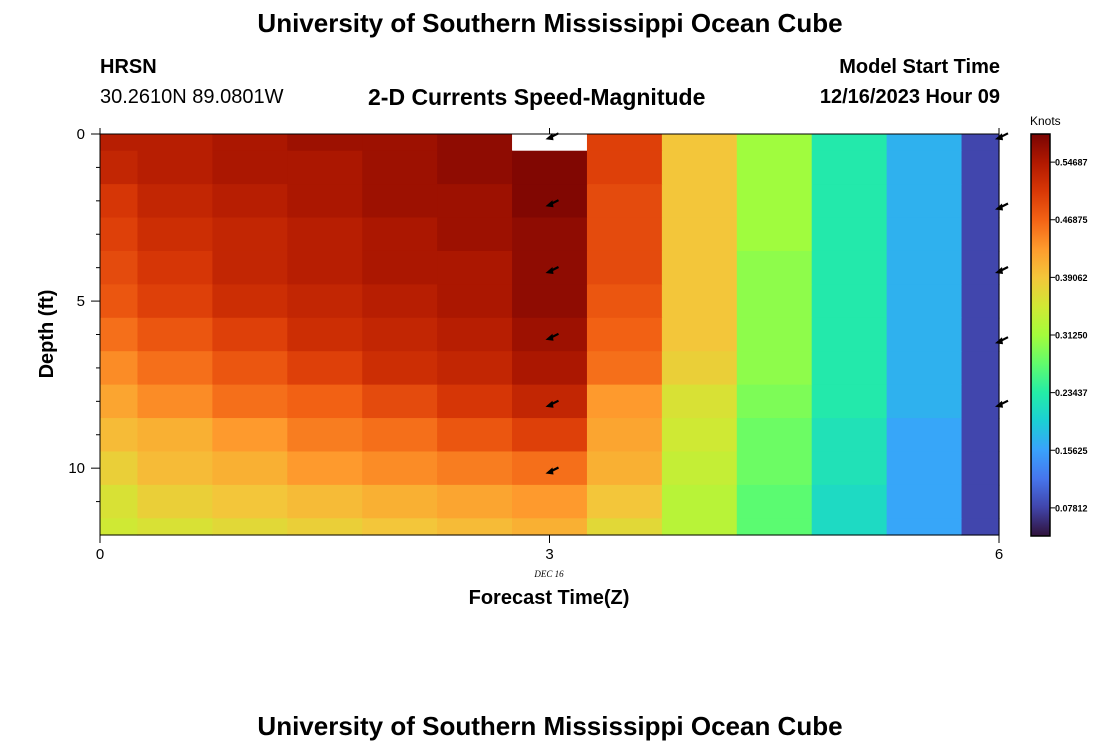 The height and width of the screenshot is (750, 1100). I want to click on current-arrow, so click(552, 403).